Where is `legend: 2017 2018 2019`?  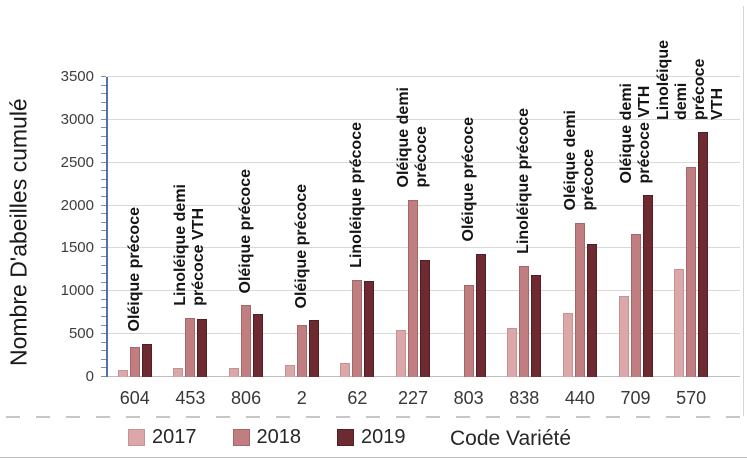
legend: 2017 2018 2019 is located at coordinates (267, 437).